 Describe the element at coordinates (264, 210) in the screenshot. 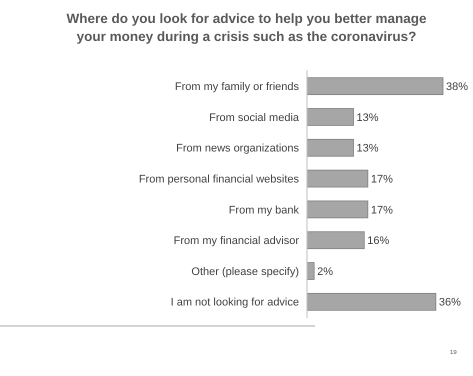

I see `y-tick-label: From my bank` at that location.